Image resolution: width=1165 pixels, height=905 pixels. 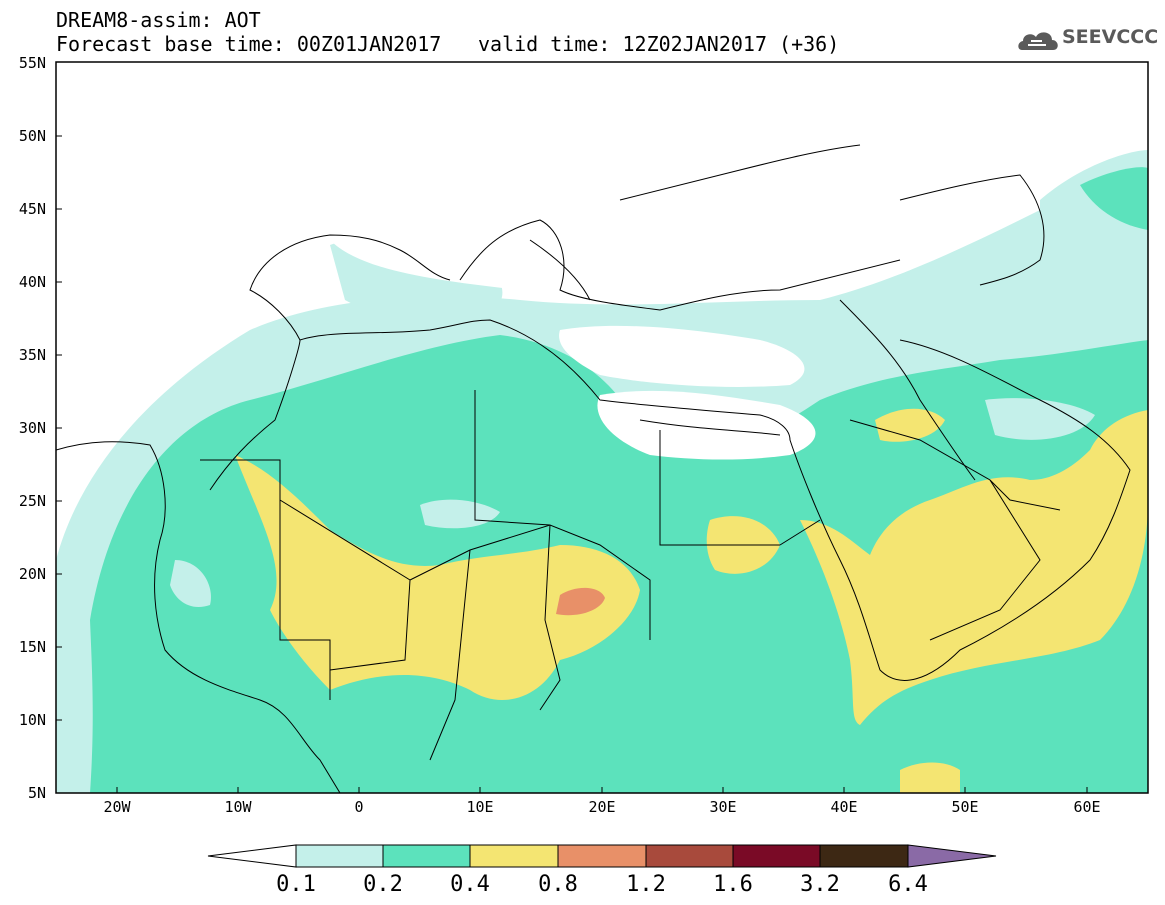 What do you see at coordinates (844, 807) in the screenshot?
I see `lon-label: 40E` at bounding box center [844, 807].